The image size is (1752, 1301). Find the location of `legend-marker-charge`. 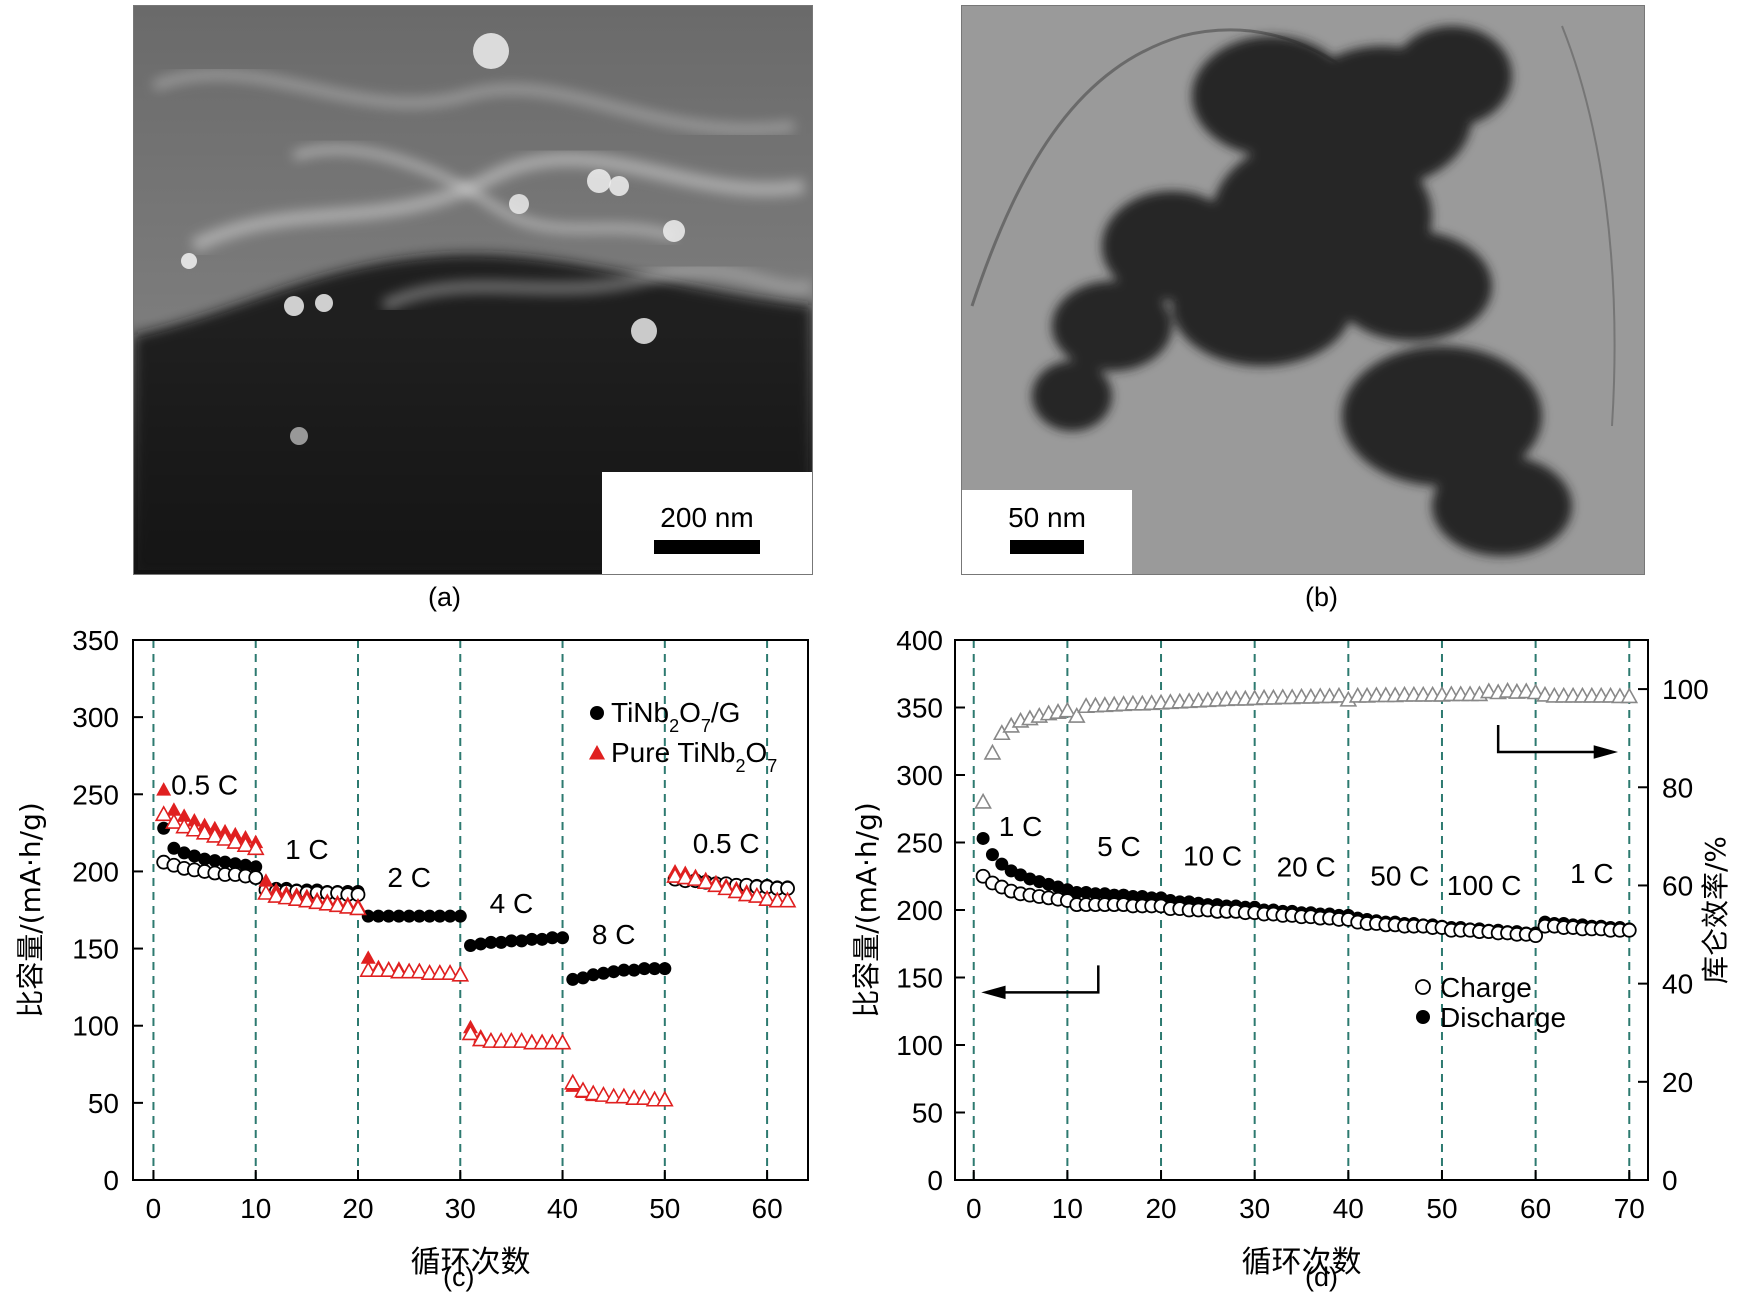

legend-marker-charge is located at coordinates (1423, 987).